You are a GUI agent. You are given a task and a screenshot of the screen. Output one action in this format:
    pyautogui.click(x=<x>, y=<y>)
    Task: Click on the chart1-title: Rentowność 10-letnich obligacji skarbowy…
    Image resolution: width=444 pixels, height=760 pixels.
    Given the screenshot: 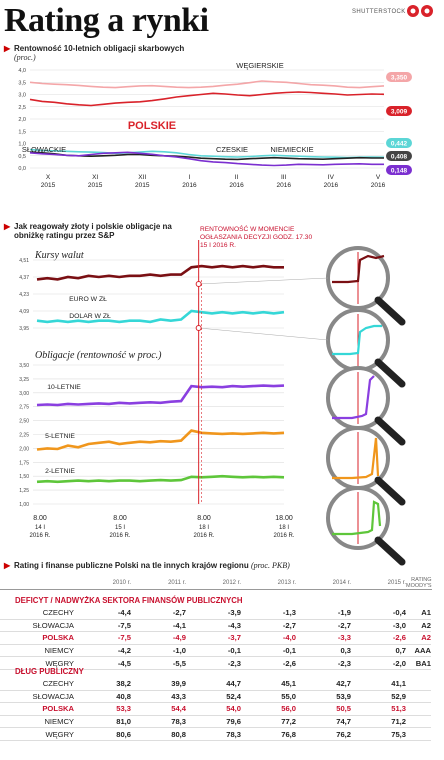 What is the action you would take?
    pyautogui.click(x=99, y=48)
    